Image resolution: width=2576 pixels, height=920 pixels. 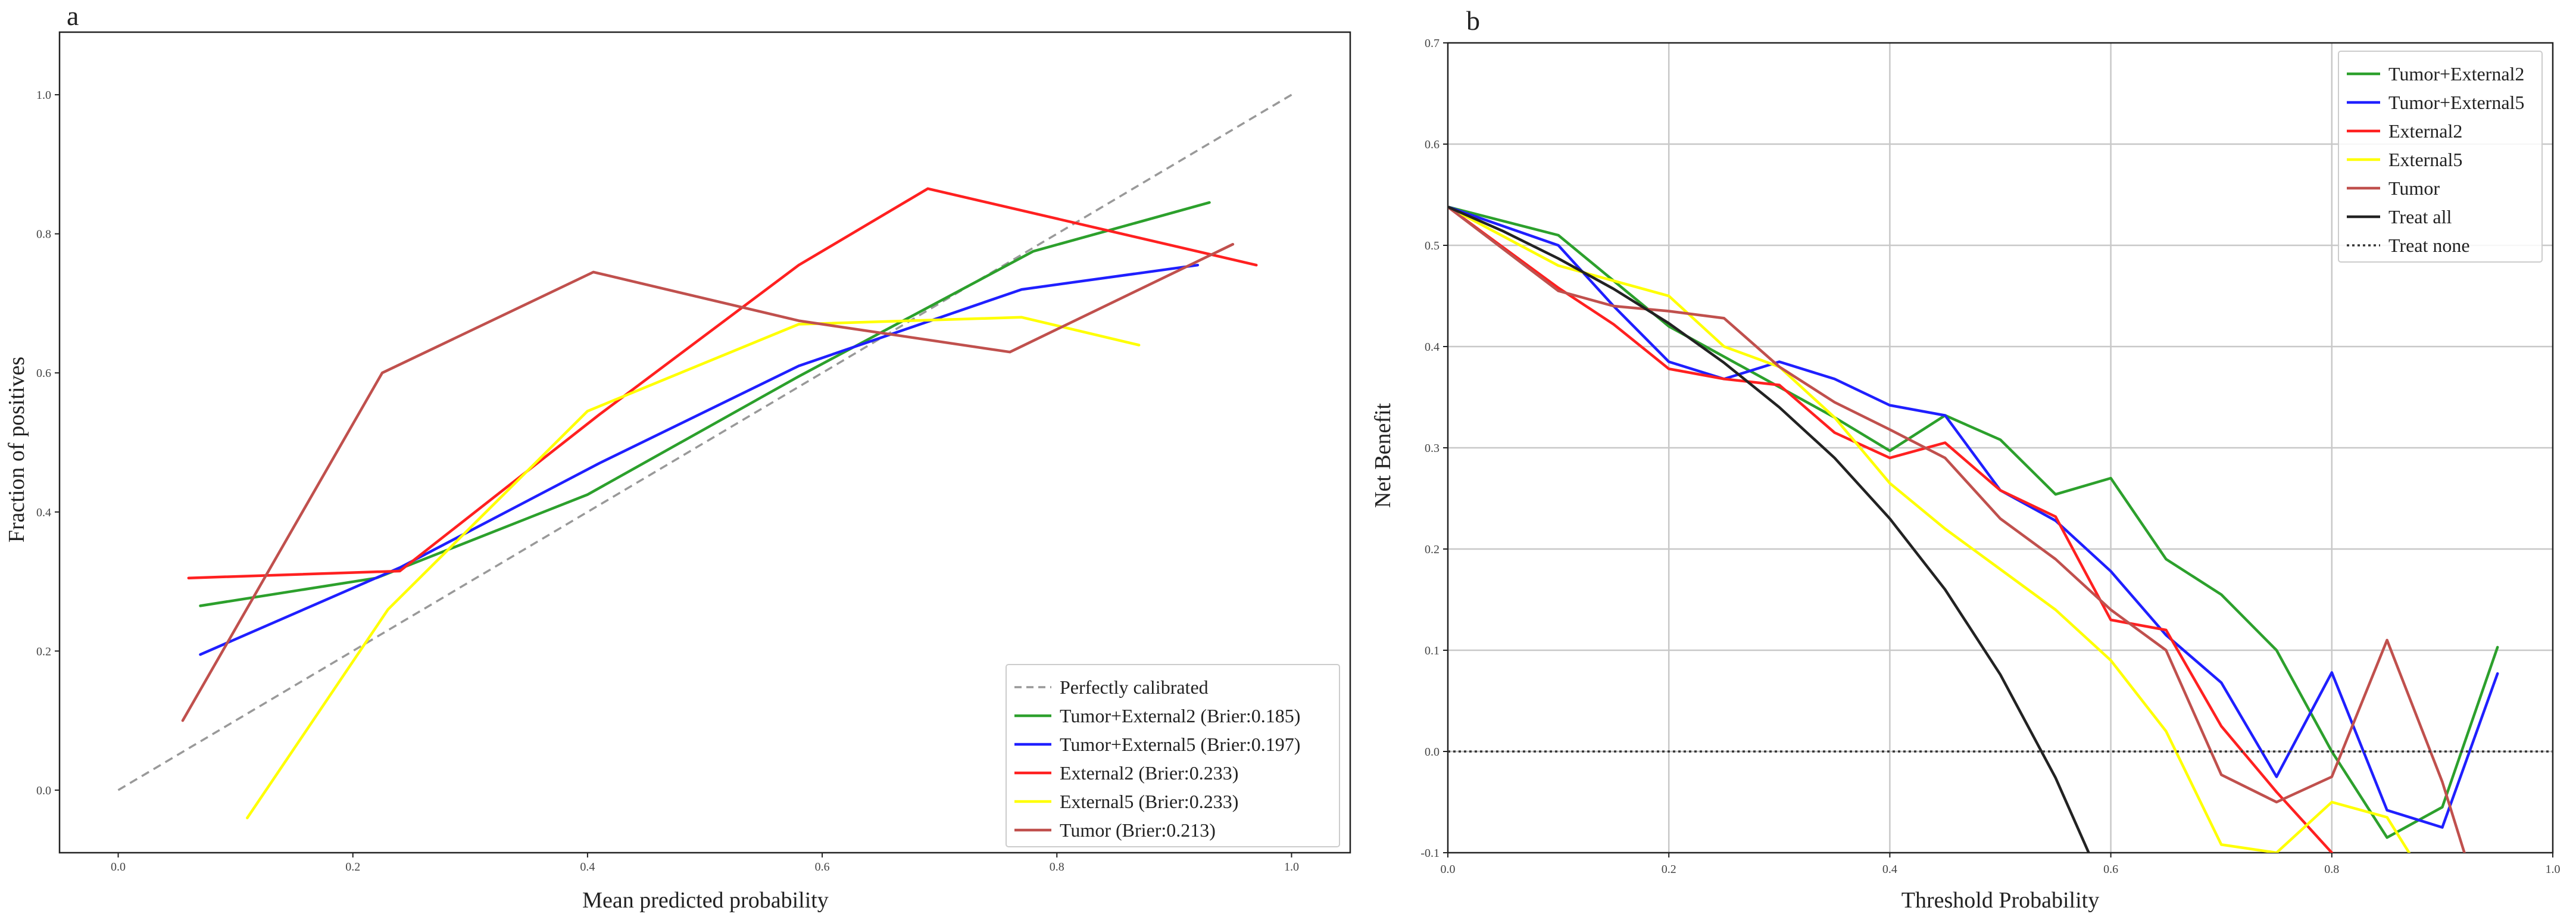 What do you see at coordinates (1432, 650) in the screenshot?
I see `y-tick-label: 0.1` at bounding box center [1432, 650].